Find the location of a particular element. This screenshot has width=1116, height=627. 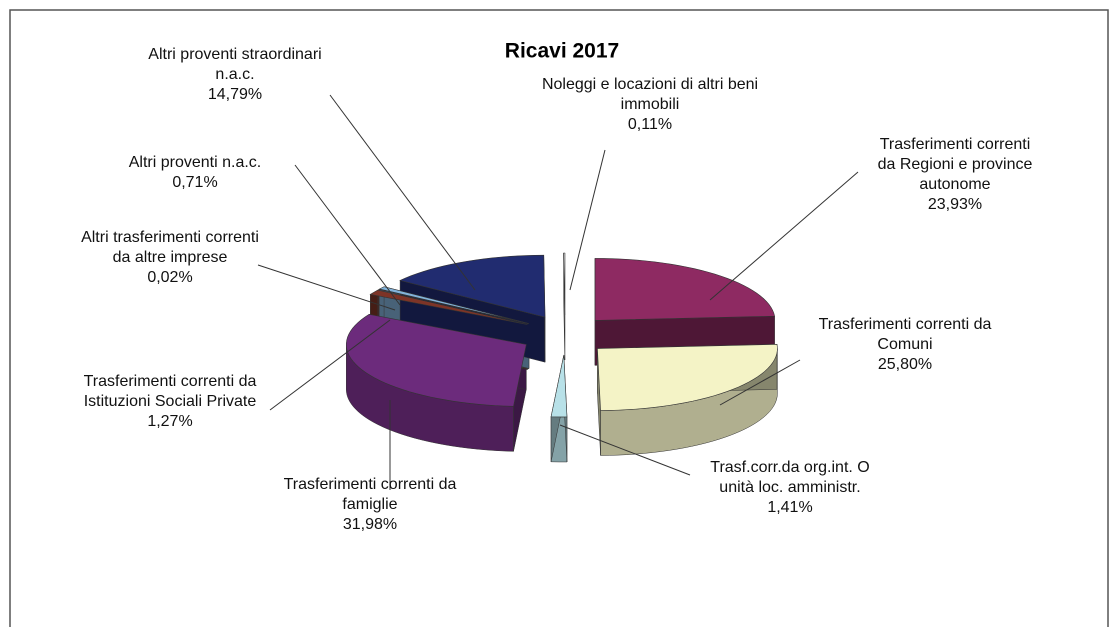

chart-title: Ricavi 2017 is located at coordinates (562, 51).